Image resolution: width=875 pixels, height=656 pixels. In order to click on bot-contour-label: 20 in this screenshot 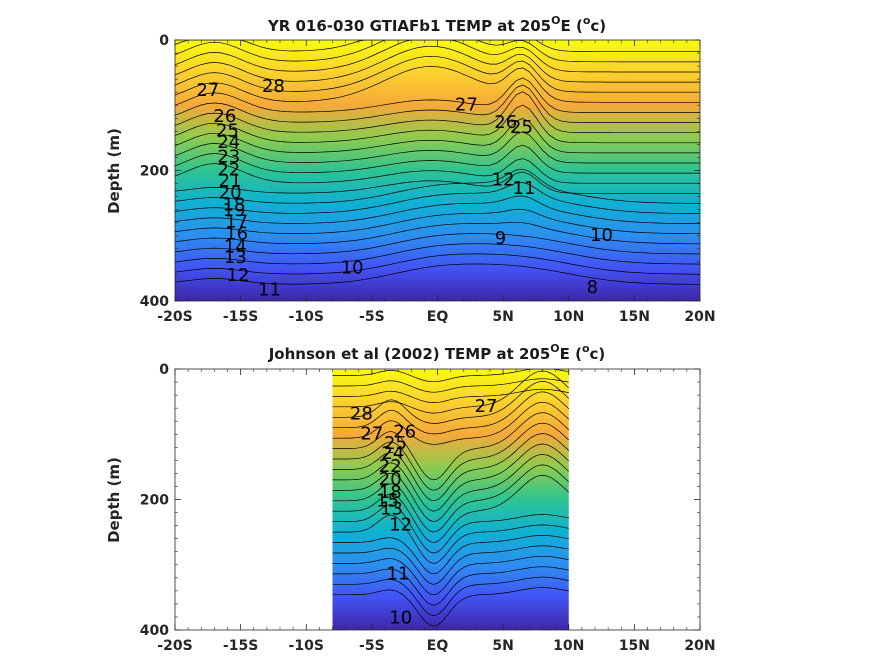, I will do `click(390, 479)`.